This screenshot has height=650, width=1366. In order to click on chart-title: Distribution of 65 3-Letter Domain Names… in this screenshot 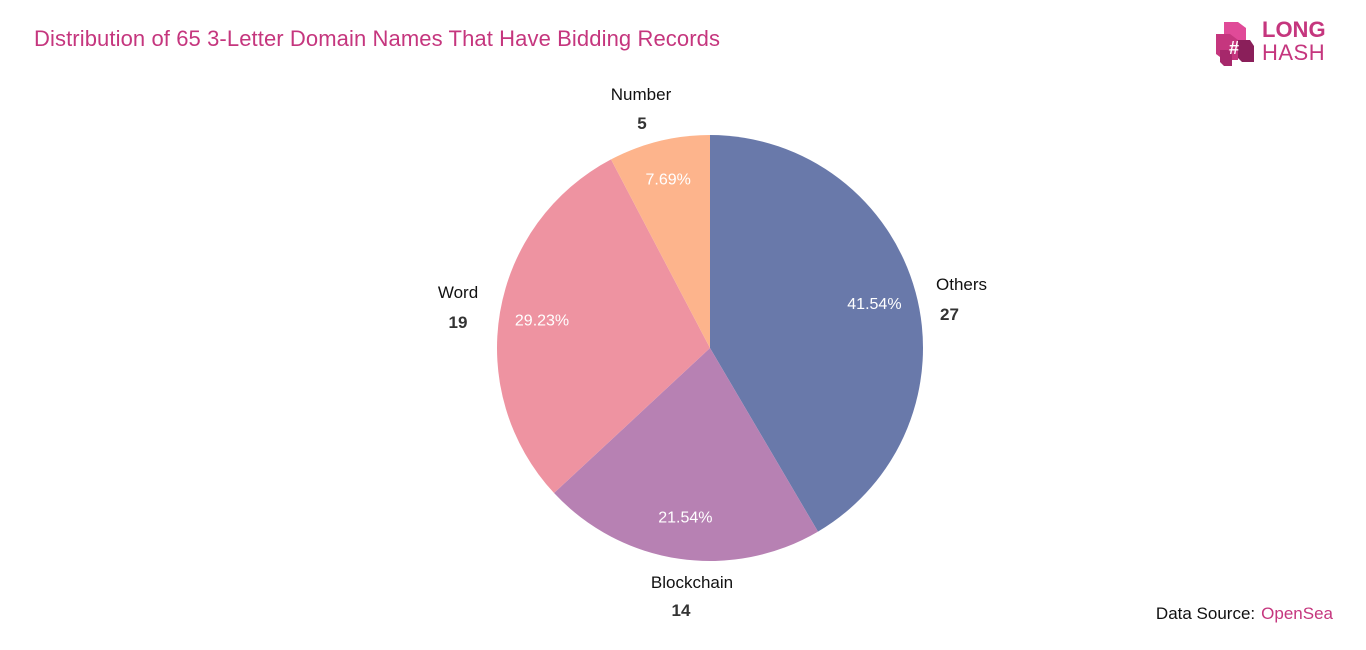, I will do `click(377, 38)`.